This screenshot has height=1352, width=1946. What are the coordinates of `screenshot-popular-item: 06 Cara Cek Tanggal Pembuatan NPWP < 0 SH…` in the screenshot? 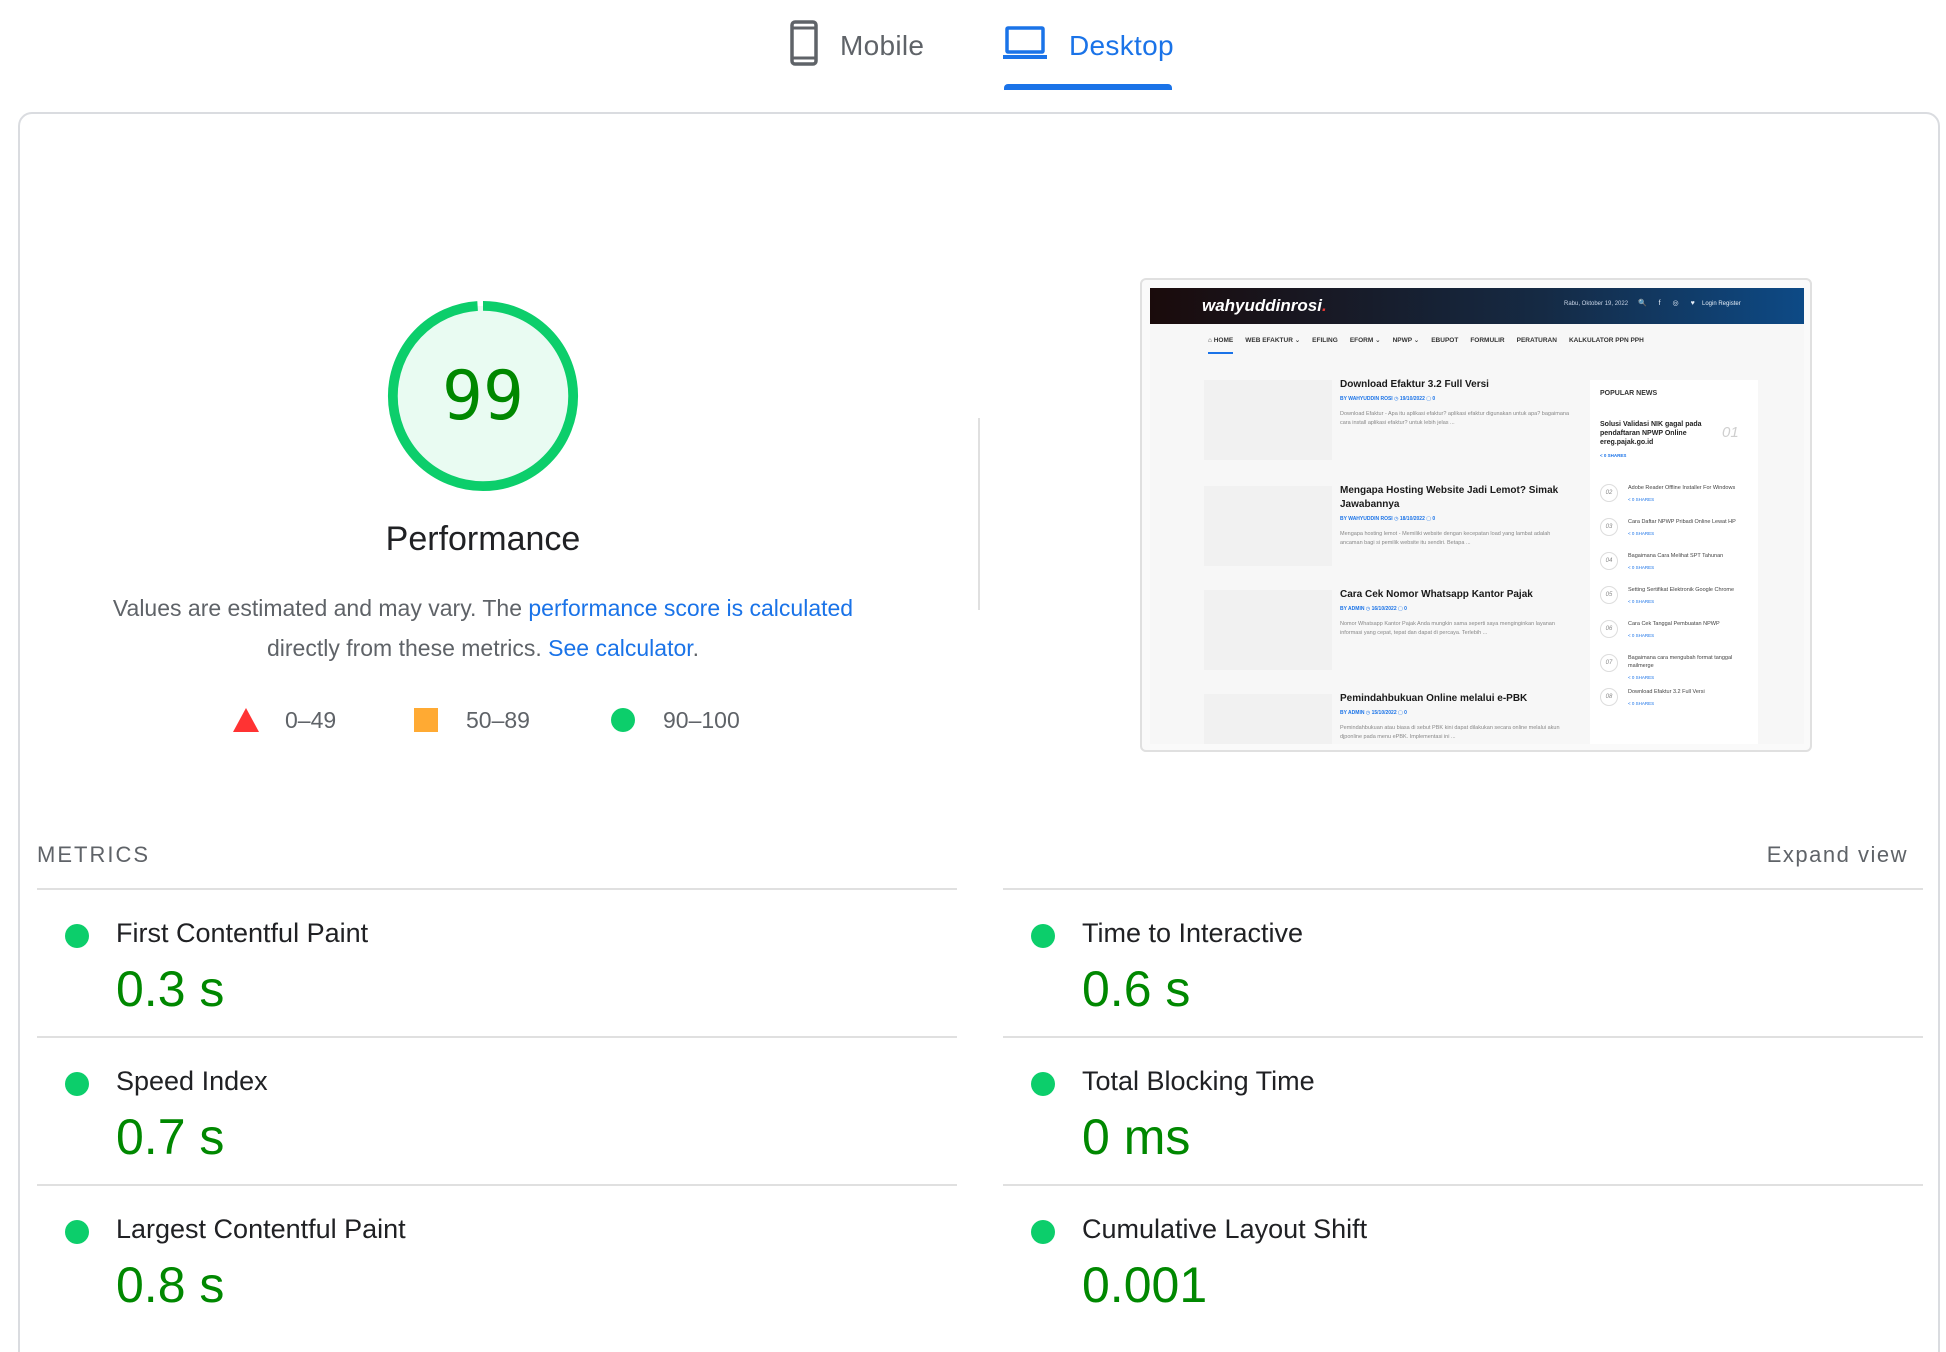 It's located at (1675, 635).